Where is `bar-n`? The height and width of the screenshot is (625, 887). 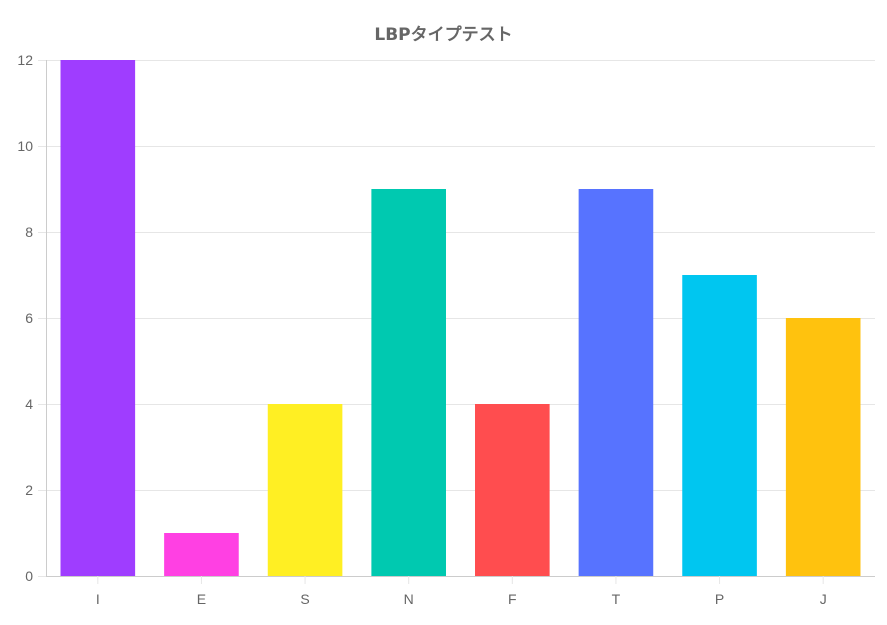 bar-n is located at coordinates (408, 382).